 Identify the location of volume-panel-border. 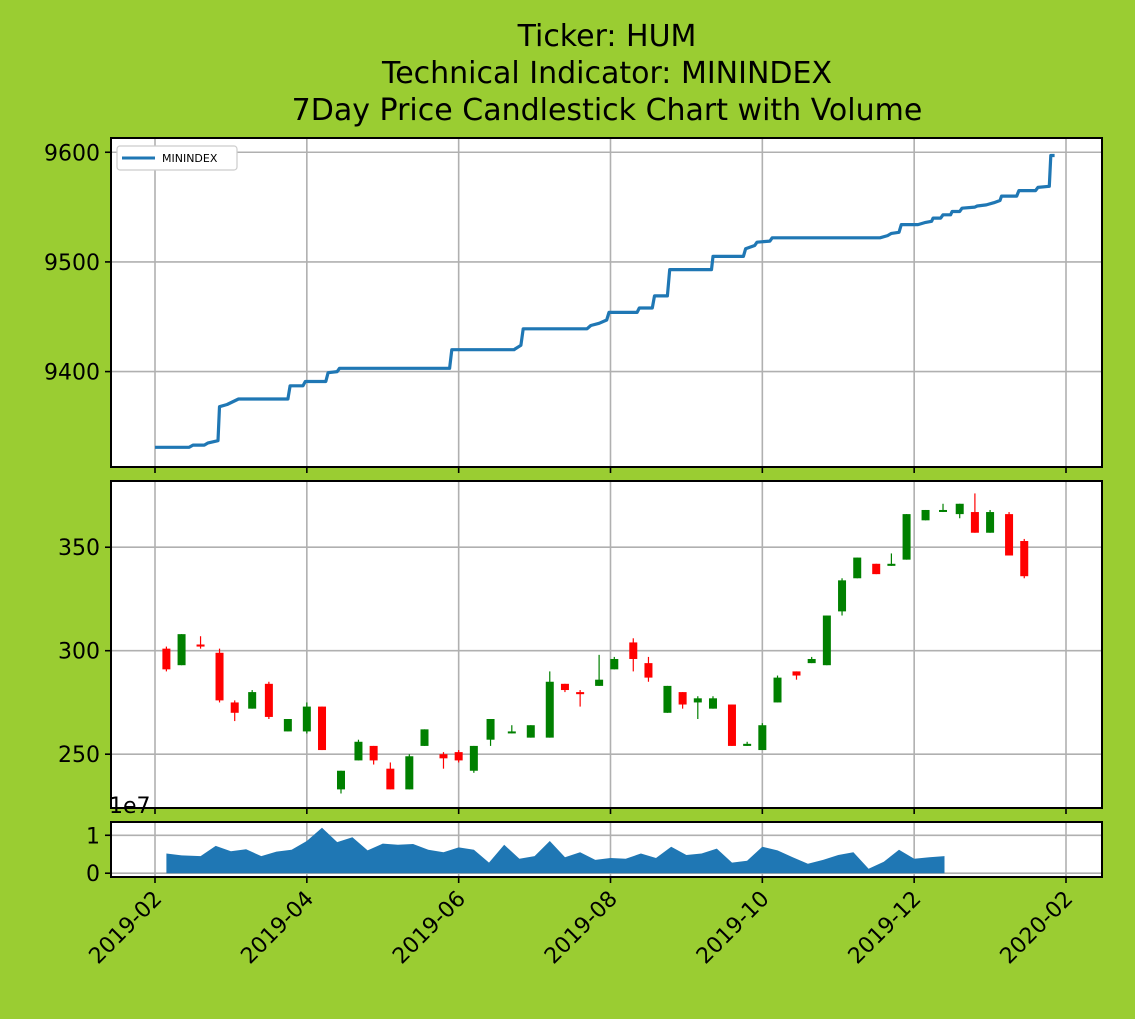
(606, 849).